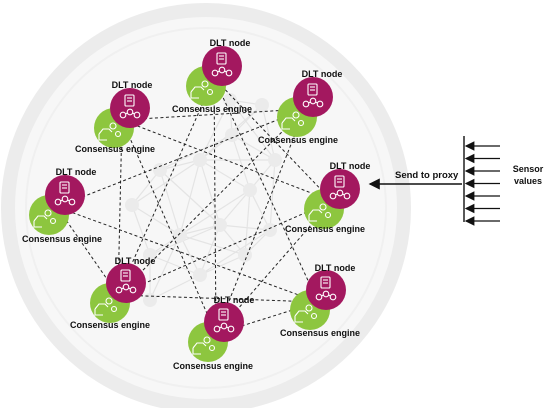 Image resolution: width=550 pixels, height=408 pixels. I want to click on send-to-proxy-label: Send to proxy, so click(427, 175).